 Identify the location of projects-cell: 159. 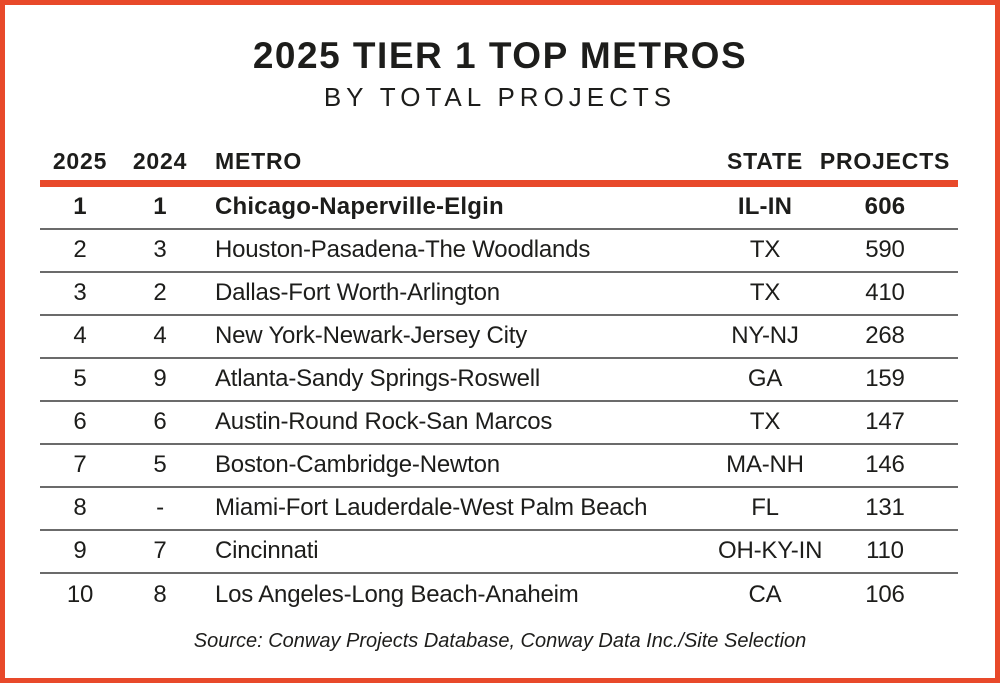
(885, 379).